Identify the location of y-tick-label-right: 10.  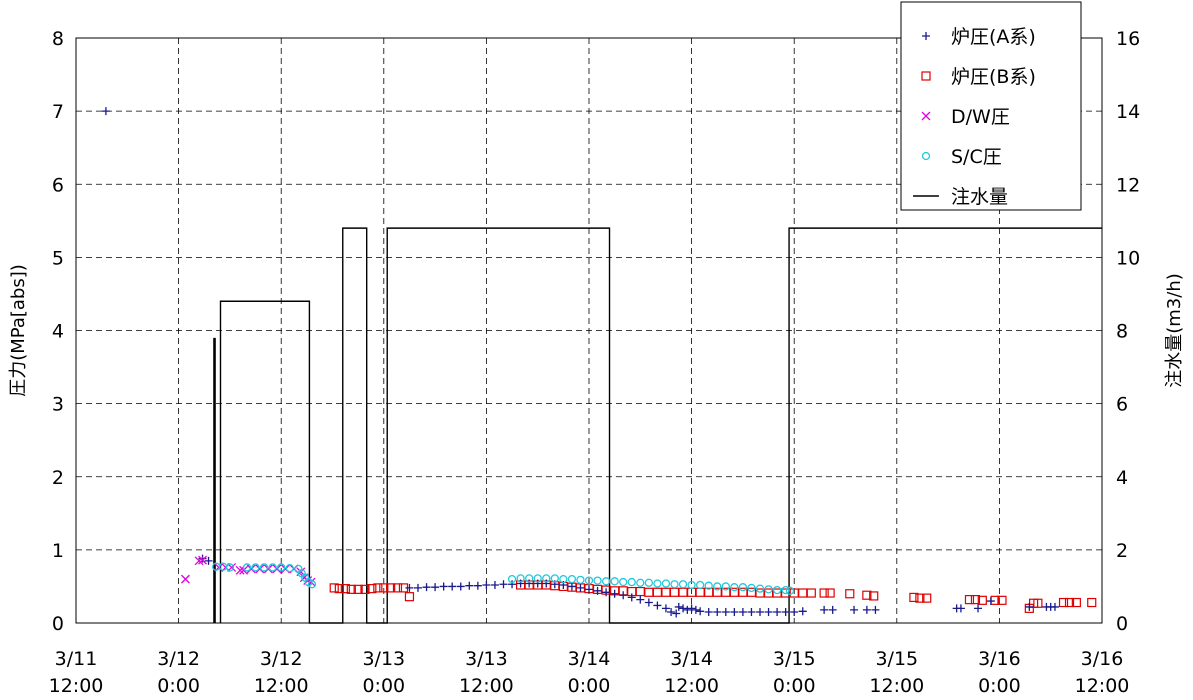
(1128, 258).